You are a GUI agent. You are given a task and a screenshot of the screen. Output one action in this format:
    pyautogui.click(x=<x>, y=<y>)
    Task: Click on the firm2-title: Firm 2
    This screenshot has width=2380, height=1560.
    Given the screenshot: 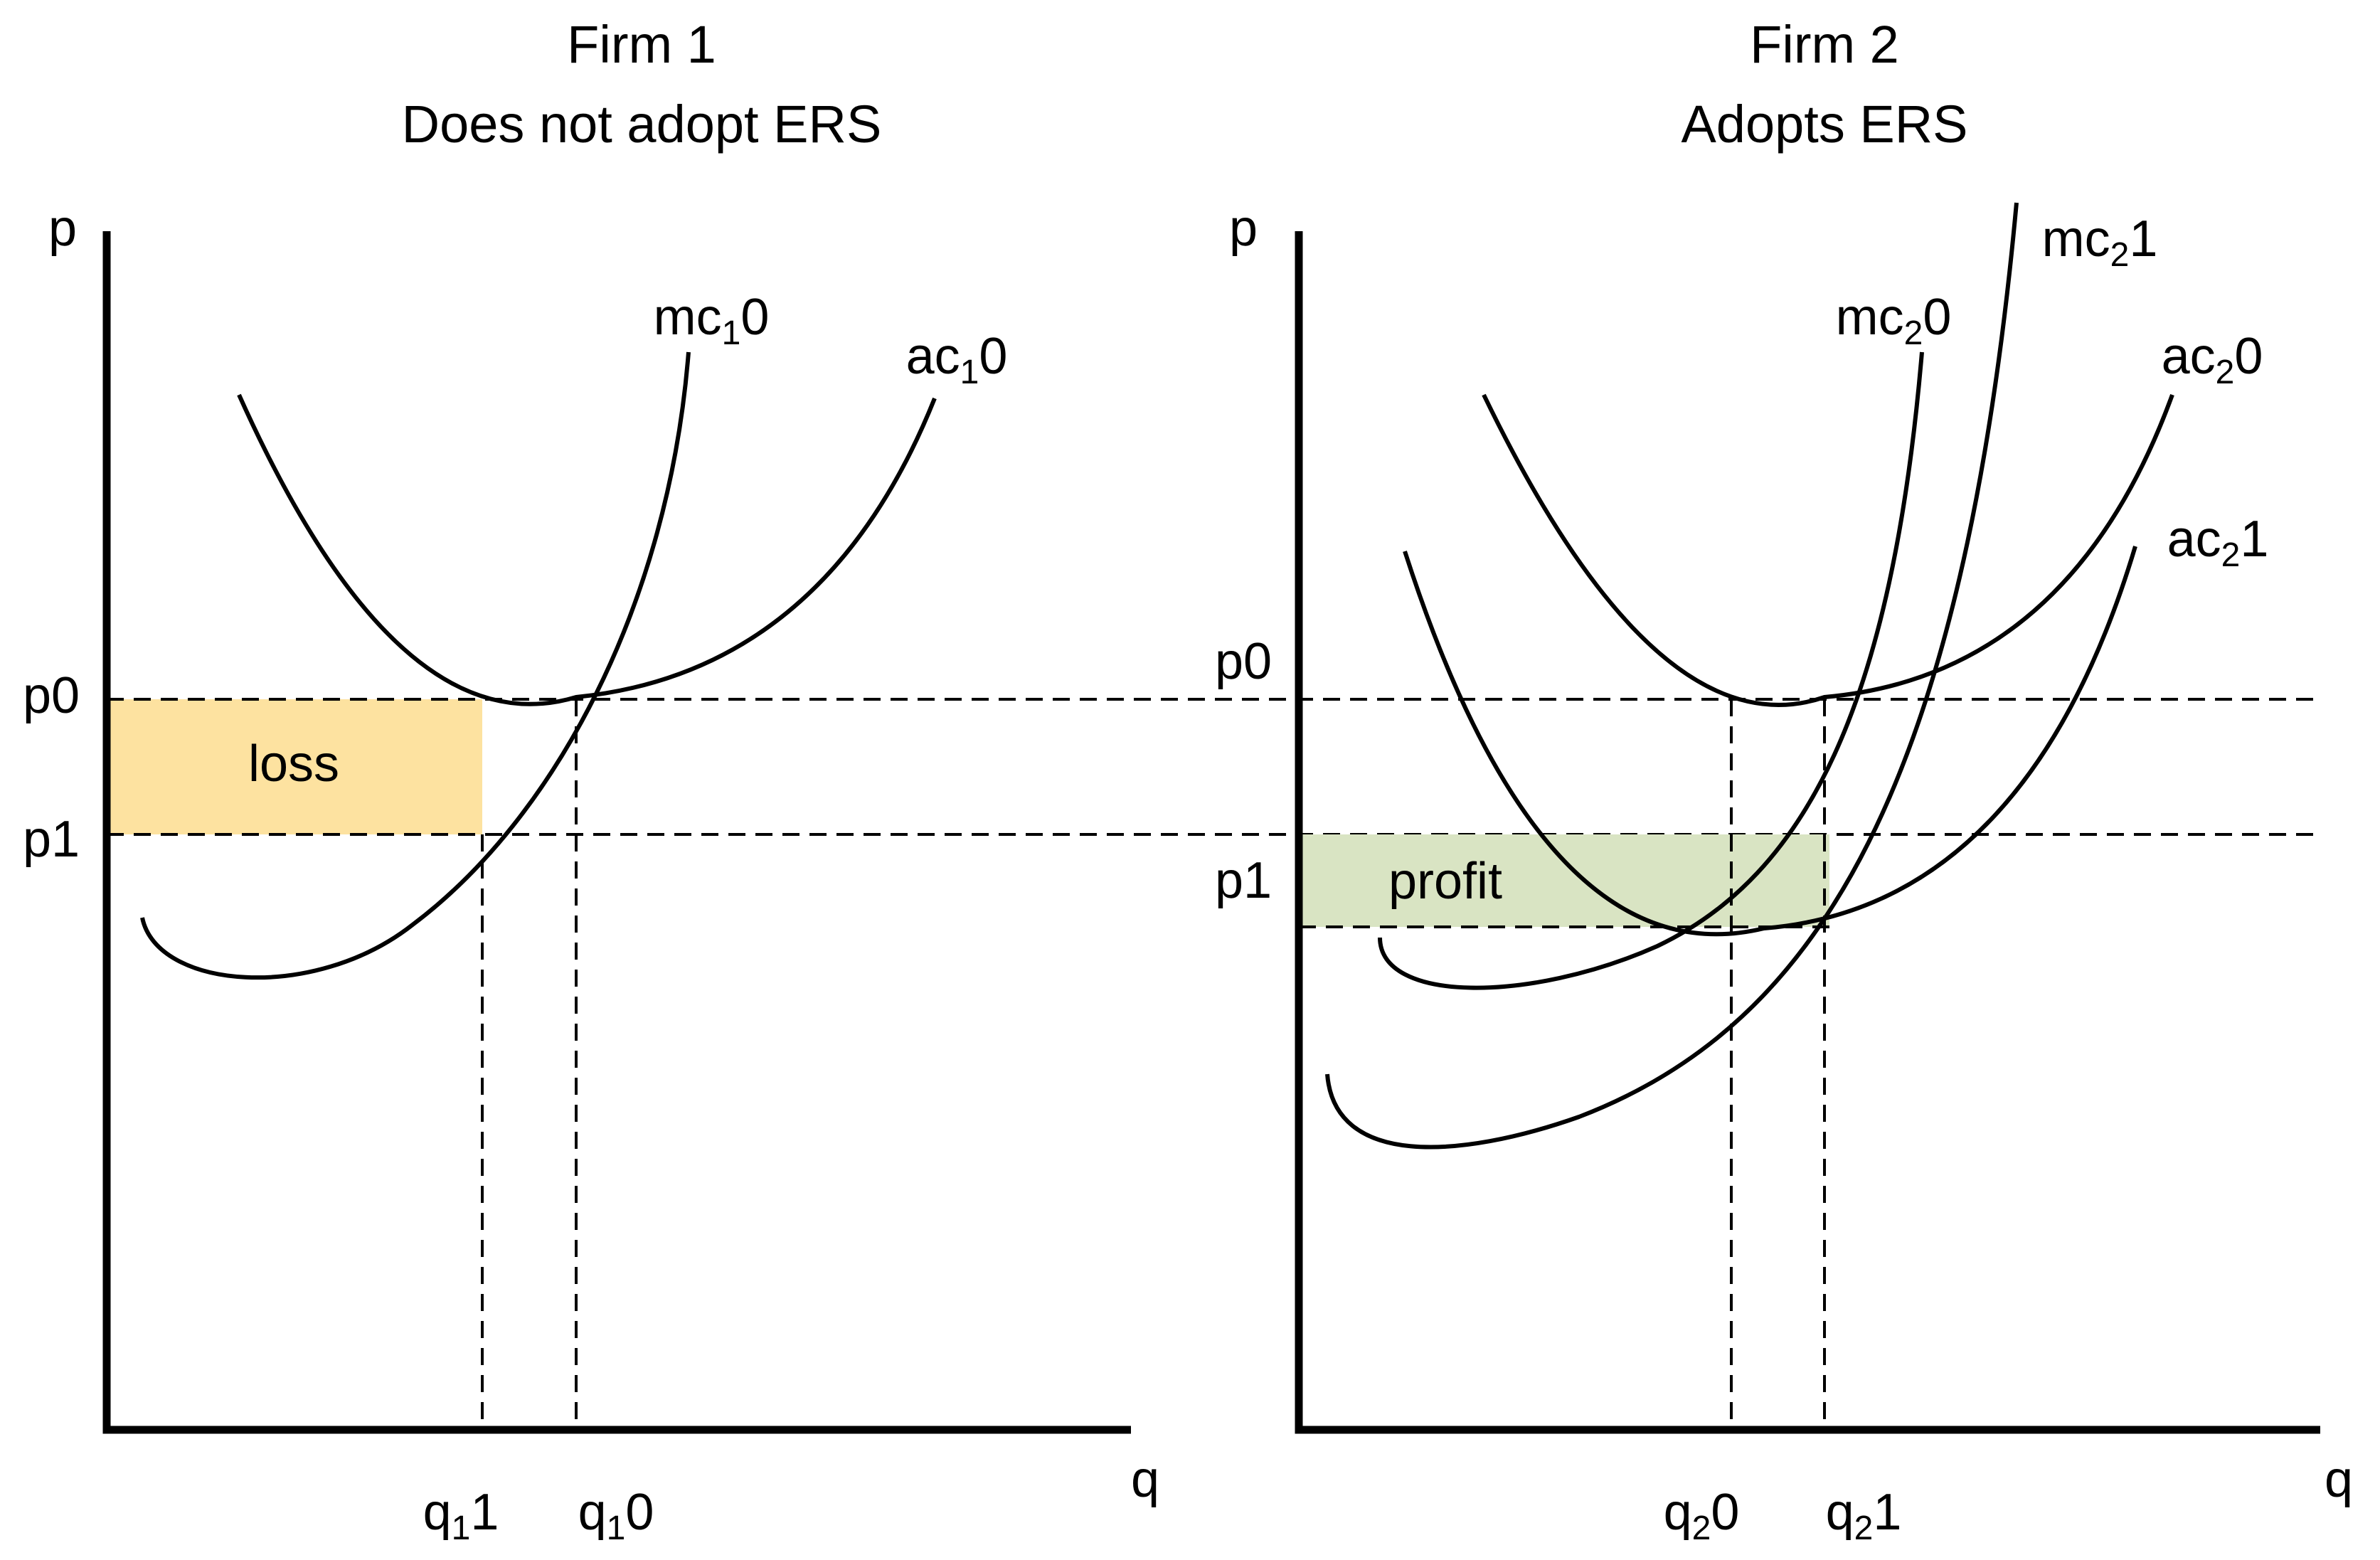 What is the action you would take?
    pyautogui.click(x=1824, y=44)
    